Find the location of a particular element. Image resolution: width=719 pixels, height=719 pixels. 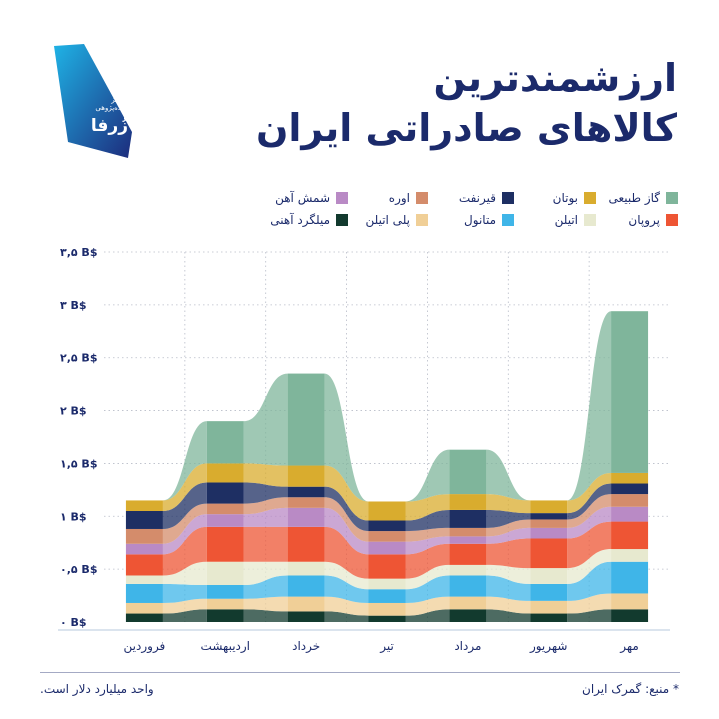

legend-label: پلی اتیلن is located at coordinates (387, 220).